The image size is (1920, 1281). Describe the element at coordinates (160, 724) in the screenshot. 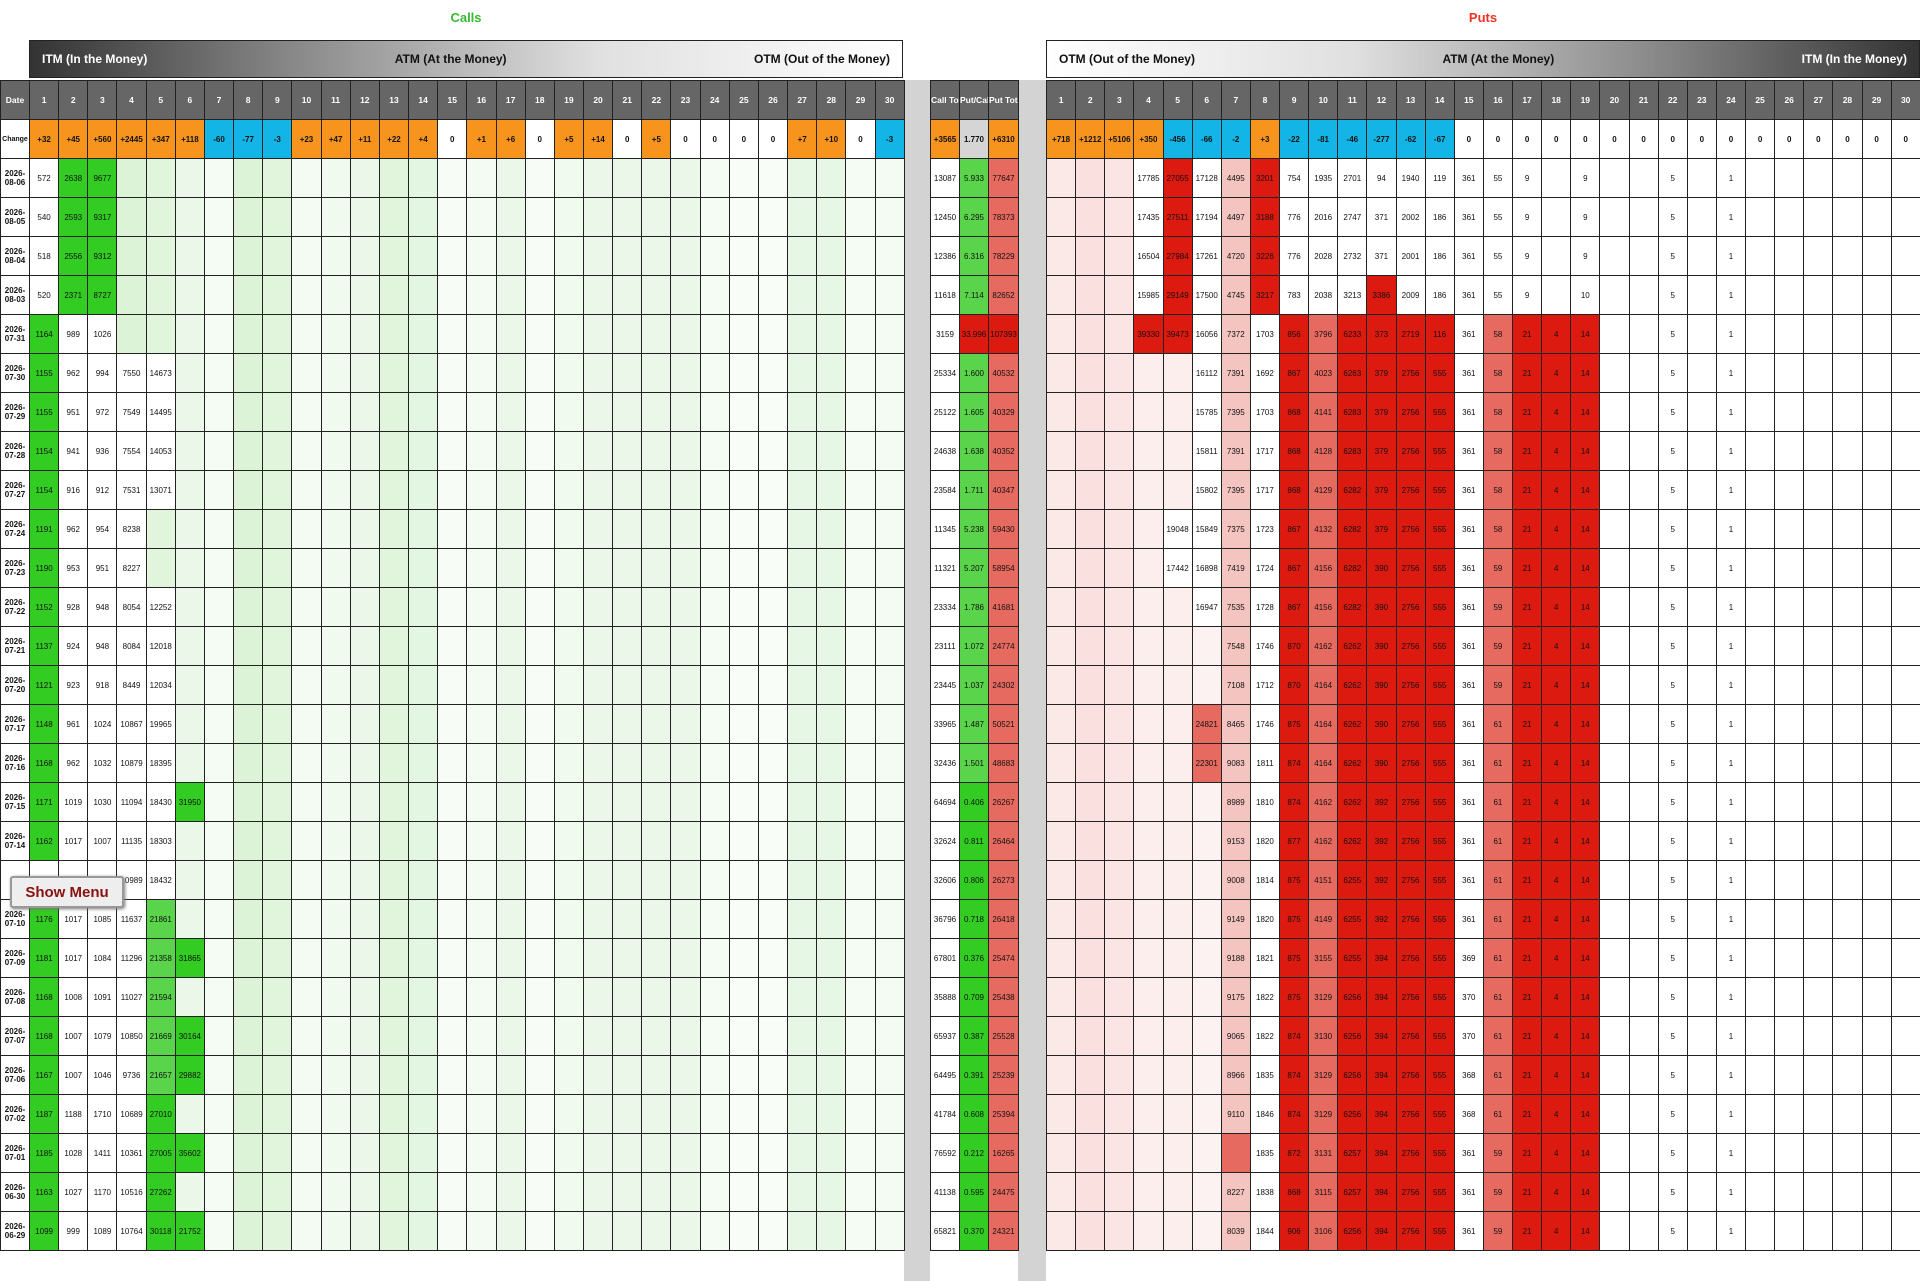

I see `calls-cell: 19965` at that location.